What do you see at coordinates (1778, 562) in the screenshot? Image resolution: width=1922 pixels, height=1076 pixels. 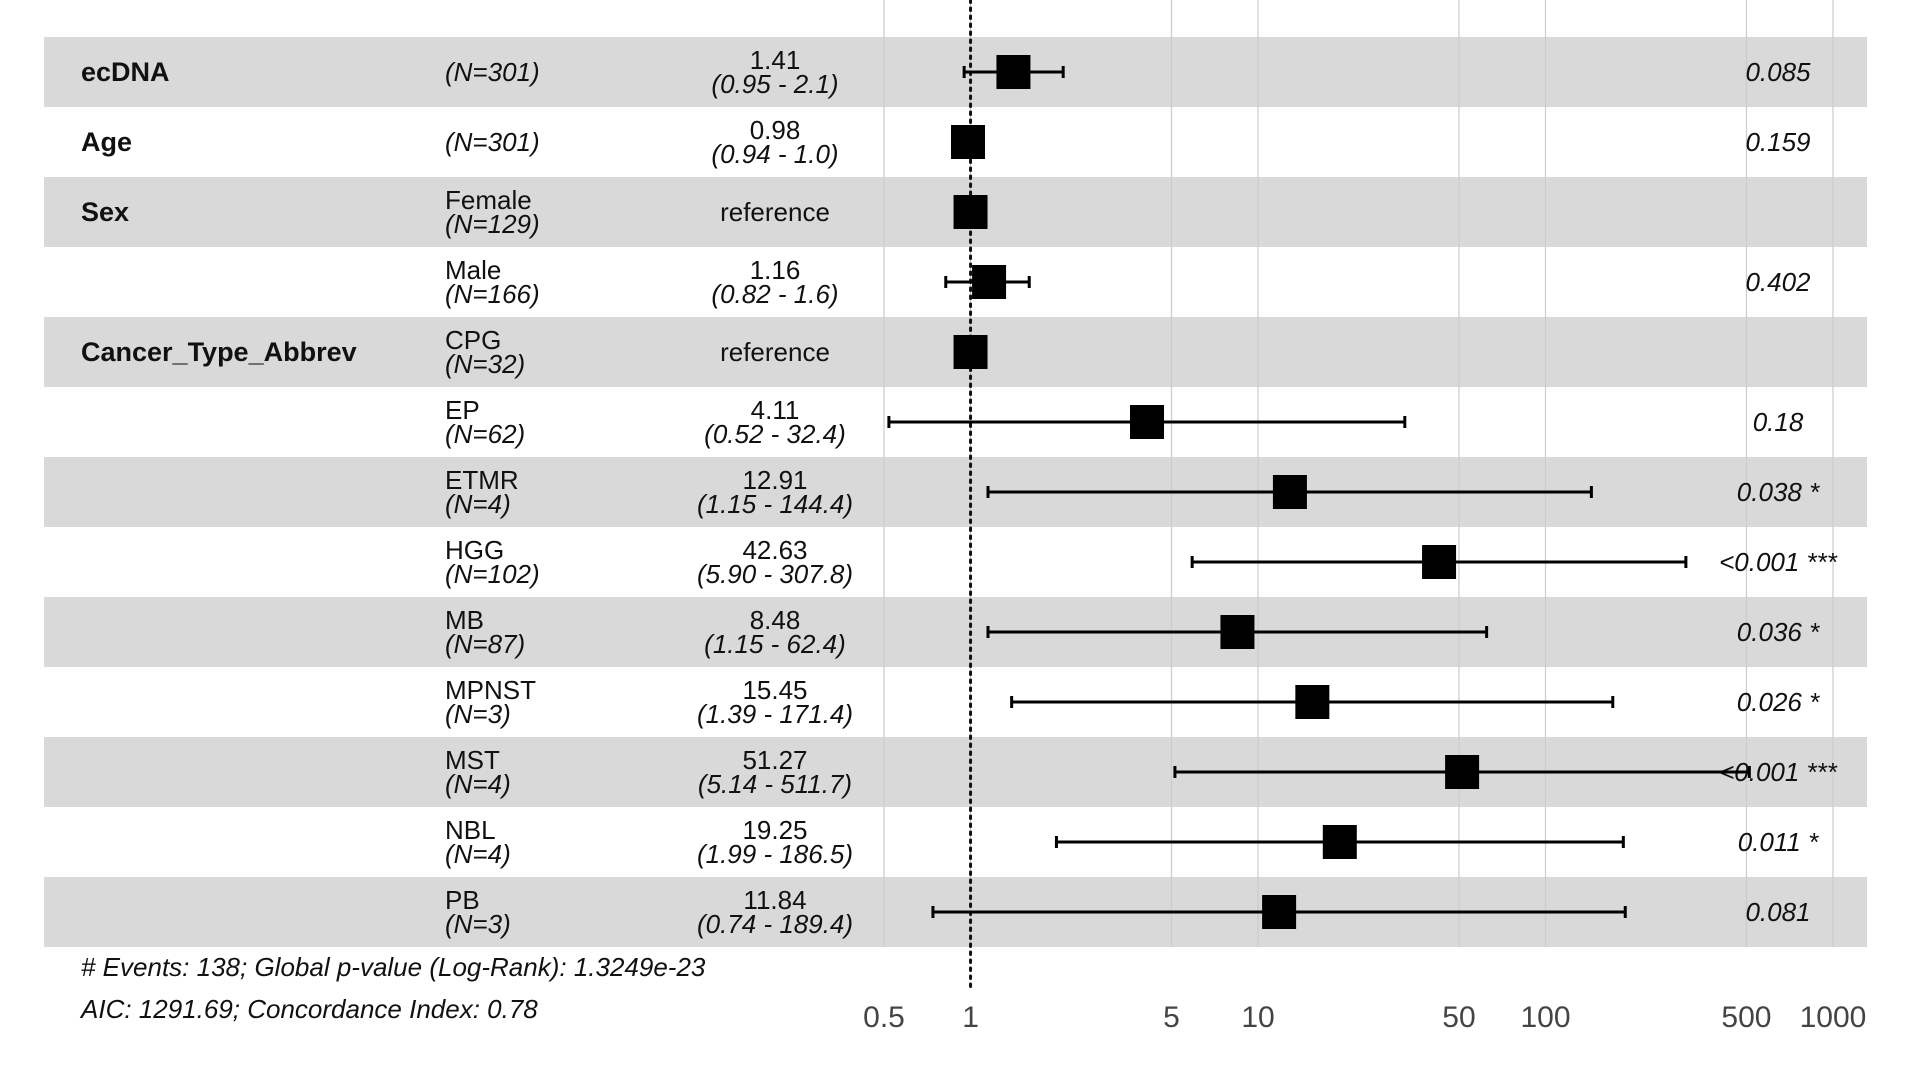 I see `p-value: <0.001 ***` at bounding box center [1778, 562].